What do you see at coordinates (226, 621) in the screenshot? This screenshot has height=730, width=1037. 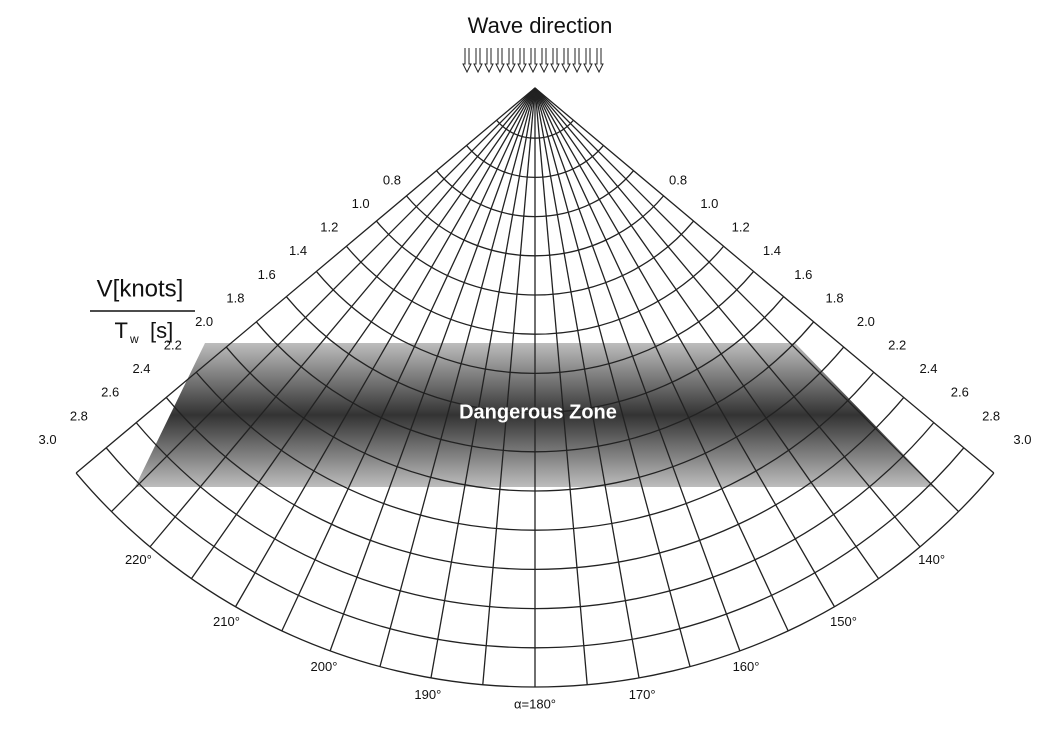 I see `angle-label: 210°` at bounding box center [226, 621].